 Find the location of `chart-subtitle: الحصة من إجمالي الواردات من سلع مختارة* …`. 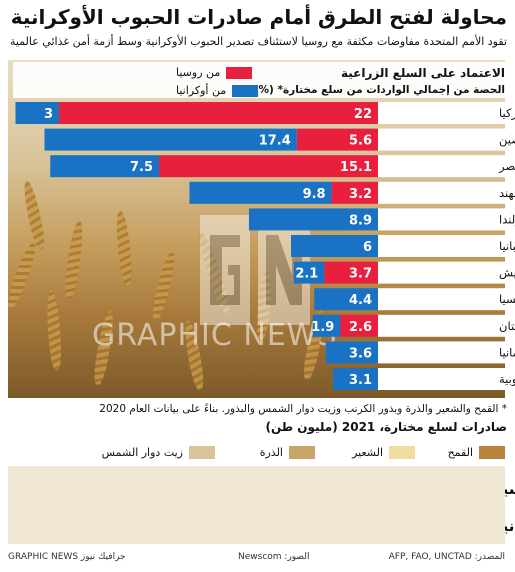

chart-subtitle: الحصة من إجمالي الواردات من سلع مختارة* … is located at coordinates (379, 90).